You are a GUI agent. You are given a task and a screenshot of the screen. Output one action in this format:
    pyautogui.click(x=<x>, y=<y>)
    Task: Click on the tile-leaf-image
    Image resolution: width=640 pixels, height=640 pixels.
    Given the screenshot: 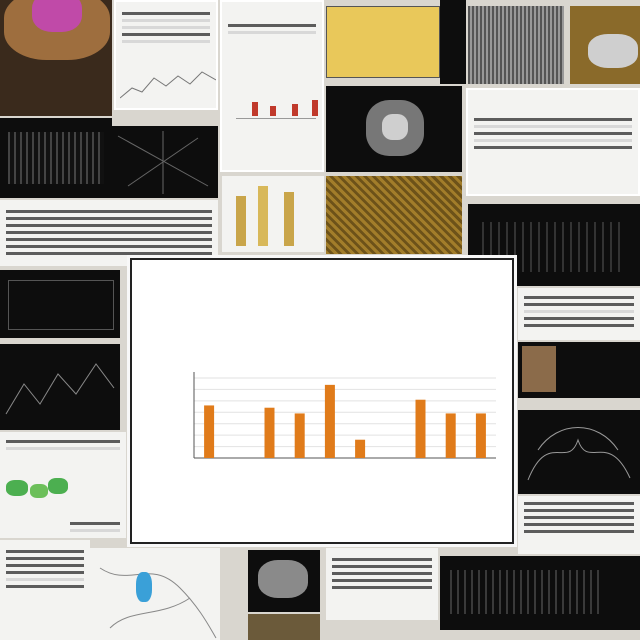 What is the action you would take?
    pyautogui.click(x=63, y=501)
    